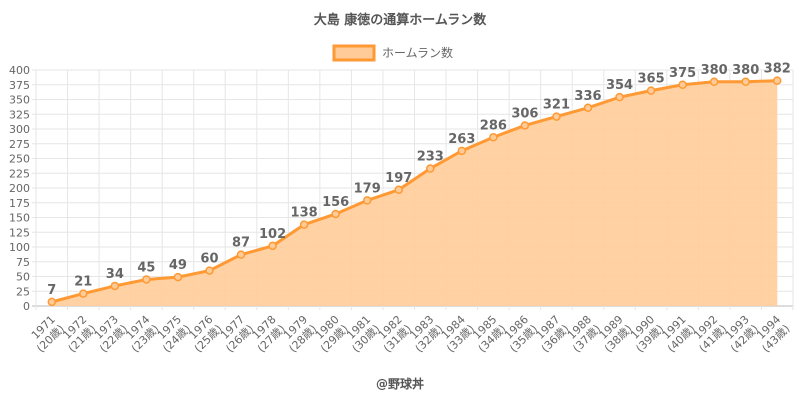  I want to click on data-label: 336, so click(587, 96).